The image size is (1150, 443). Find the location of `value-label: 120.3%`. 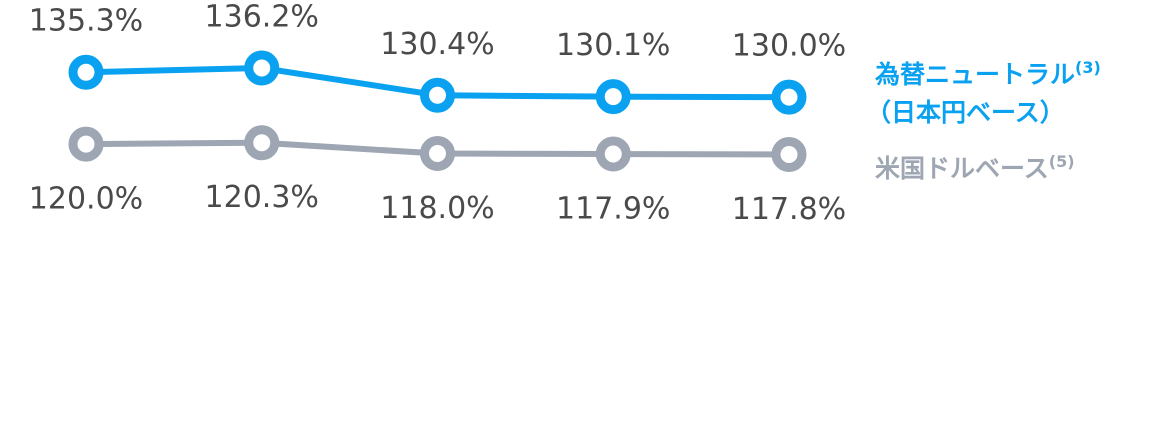

value-label: 120.3% is located at coordinates (262, 197).